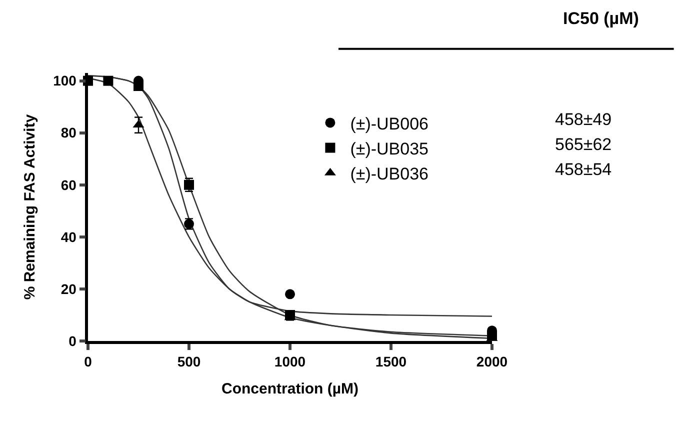  Describe the element at coordinates (68, 184) in the screenshot. I see `y-tick-label: 60` at that location.